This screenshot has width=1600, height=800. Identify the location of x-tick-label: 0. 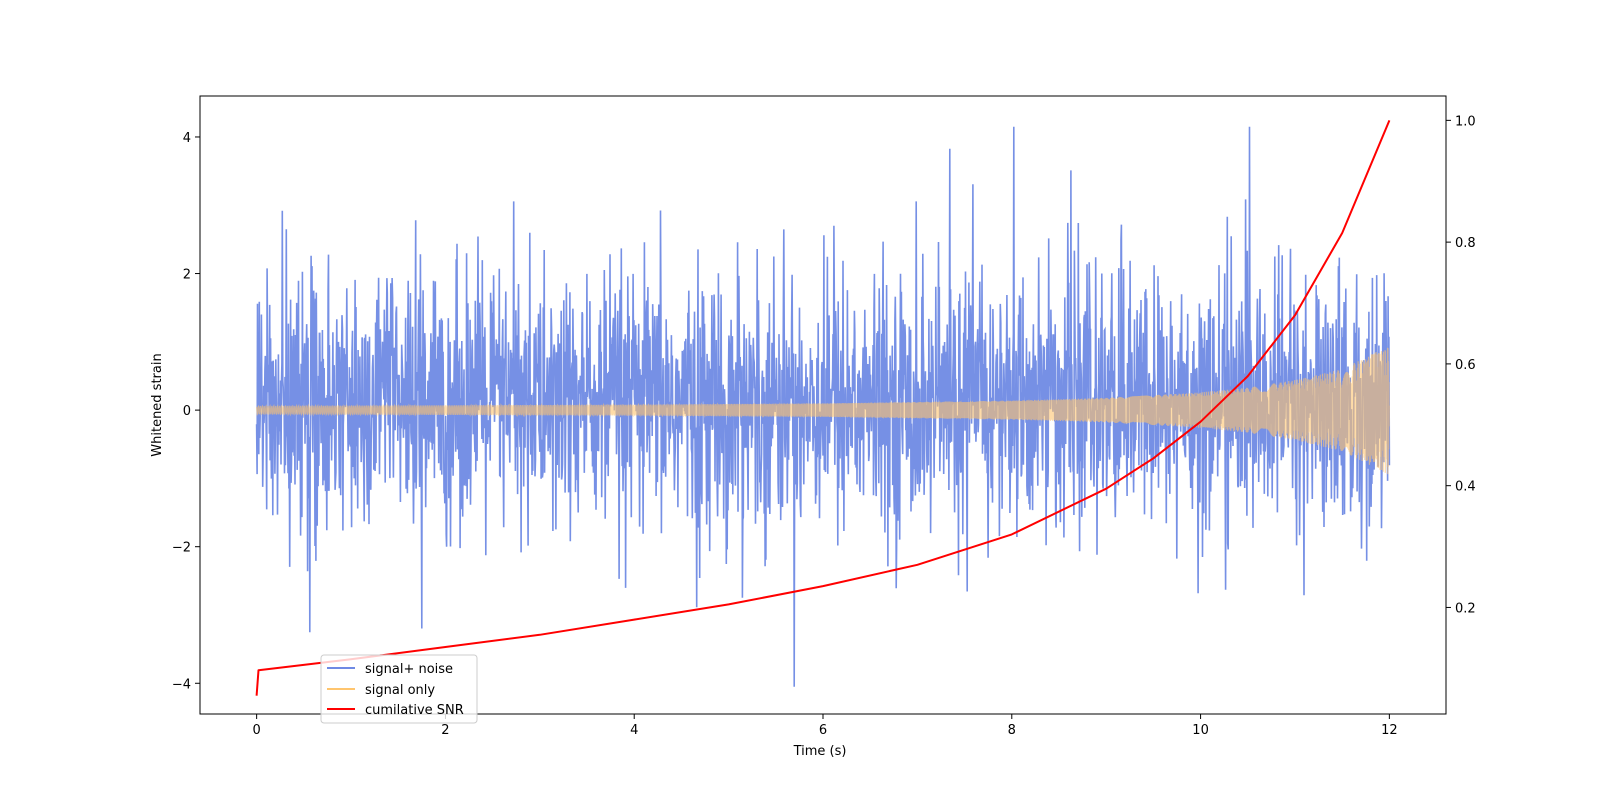
(256, 730).